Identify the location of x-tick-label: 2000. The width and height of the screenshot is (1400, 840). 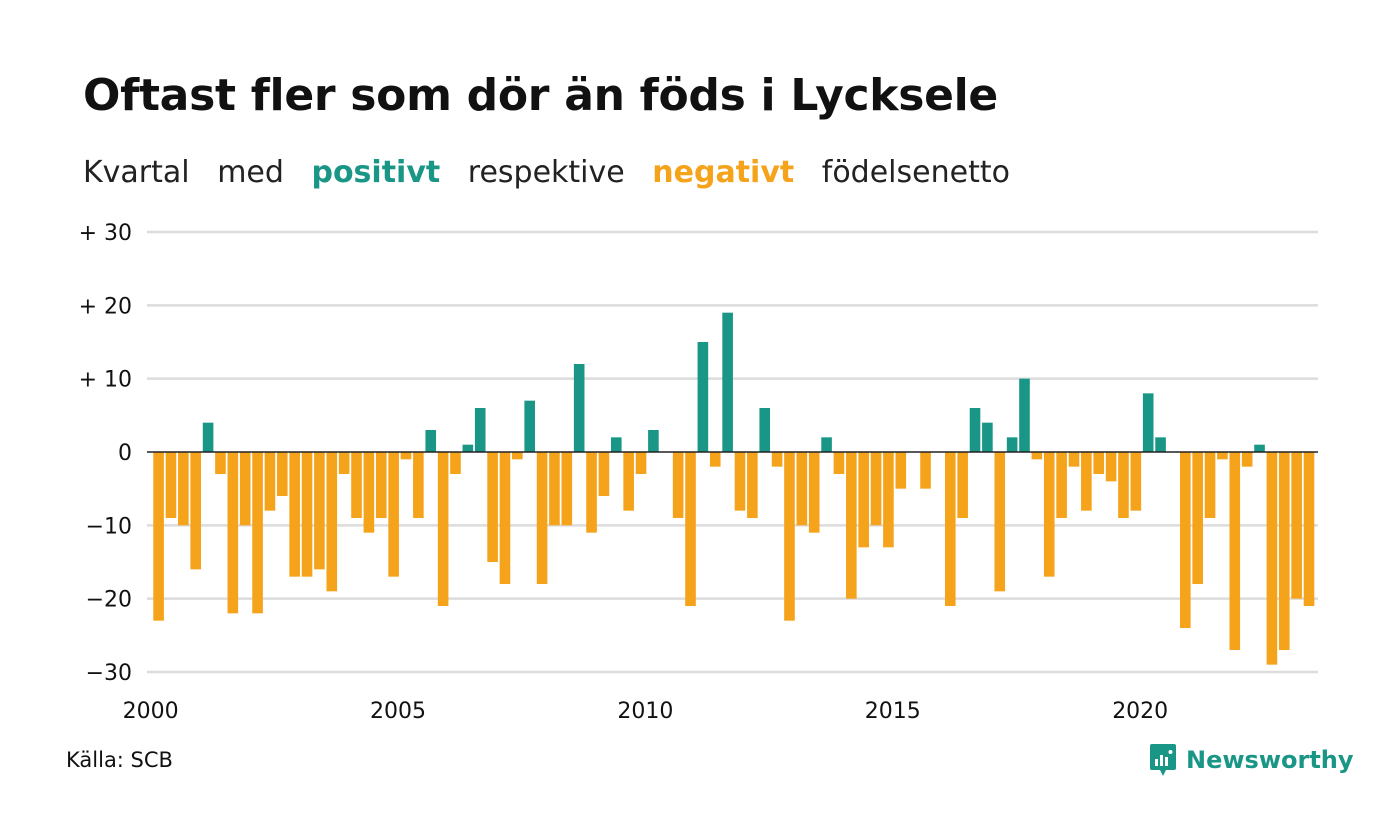
(151, 711).